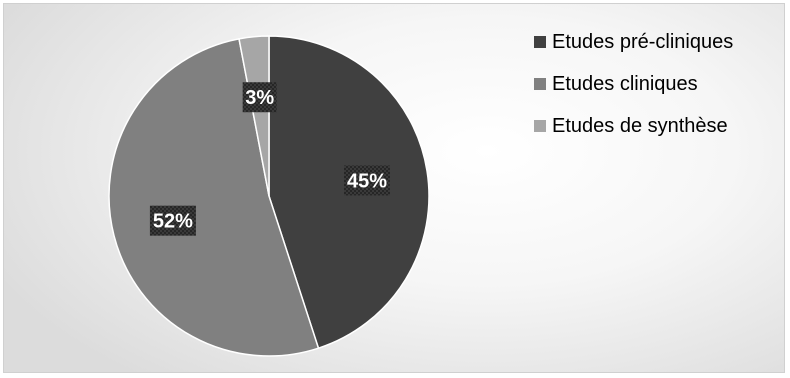  Describe the element at coordinates (254, 116) in the screenshot. I see `pie-slice-synthesis` at that location.